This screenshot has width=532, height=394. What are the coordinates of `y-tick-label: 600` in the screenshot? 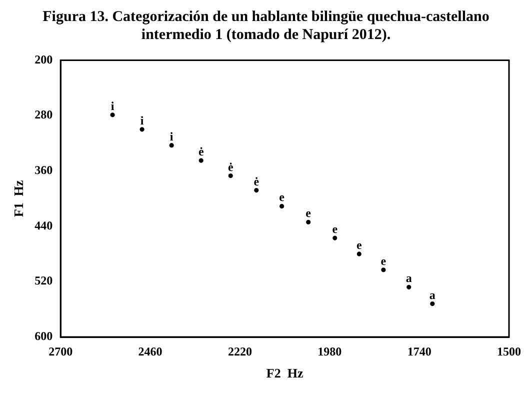 It's located at (43, 336).